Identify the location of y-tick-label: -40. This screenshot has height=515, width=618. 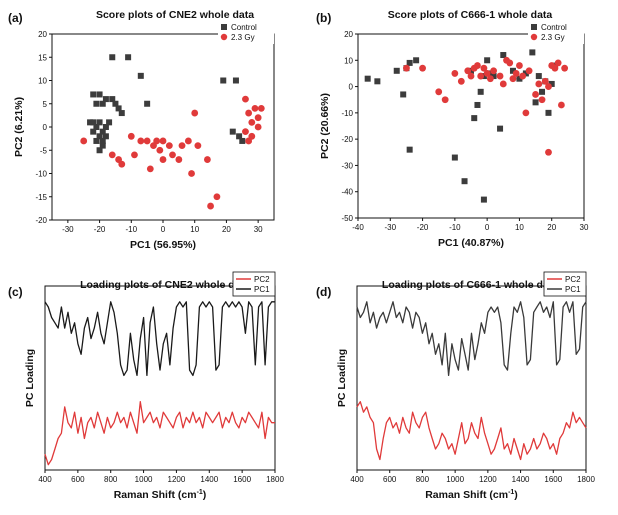
(347, 192).